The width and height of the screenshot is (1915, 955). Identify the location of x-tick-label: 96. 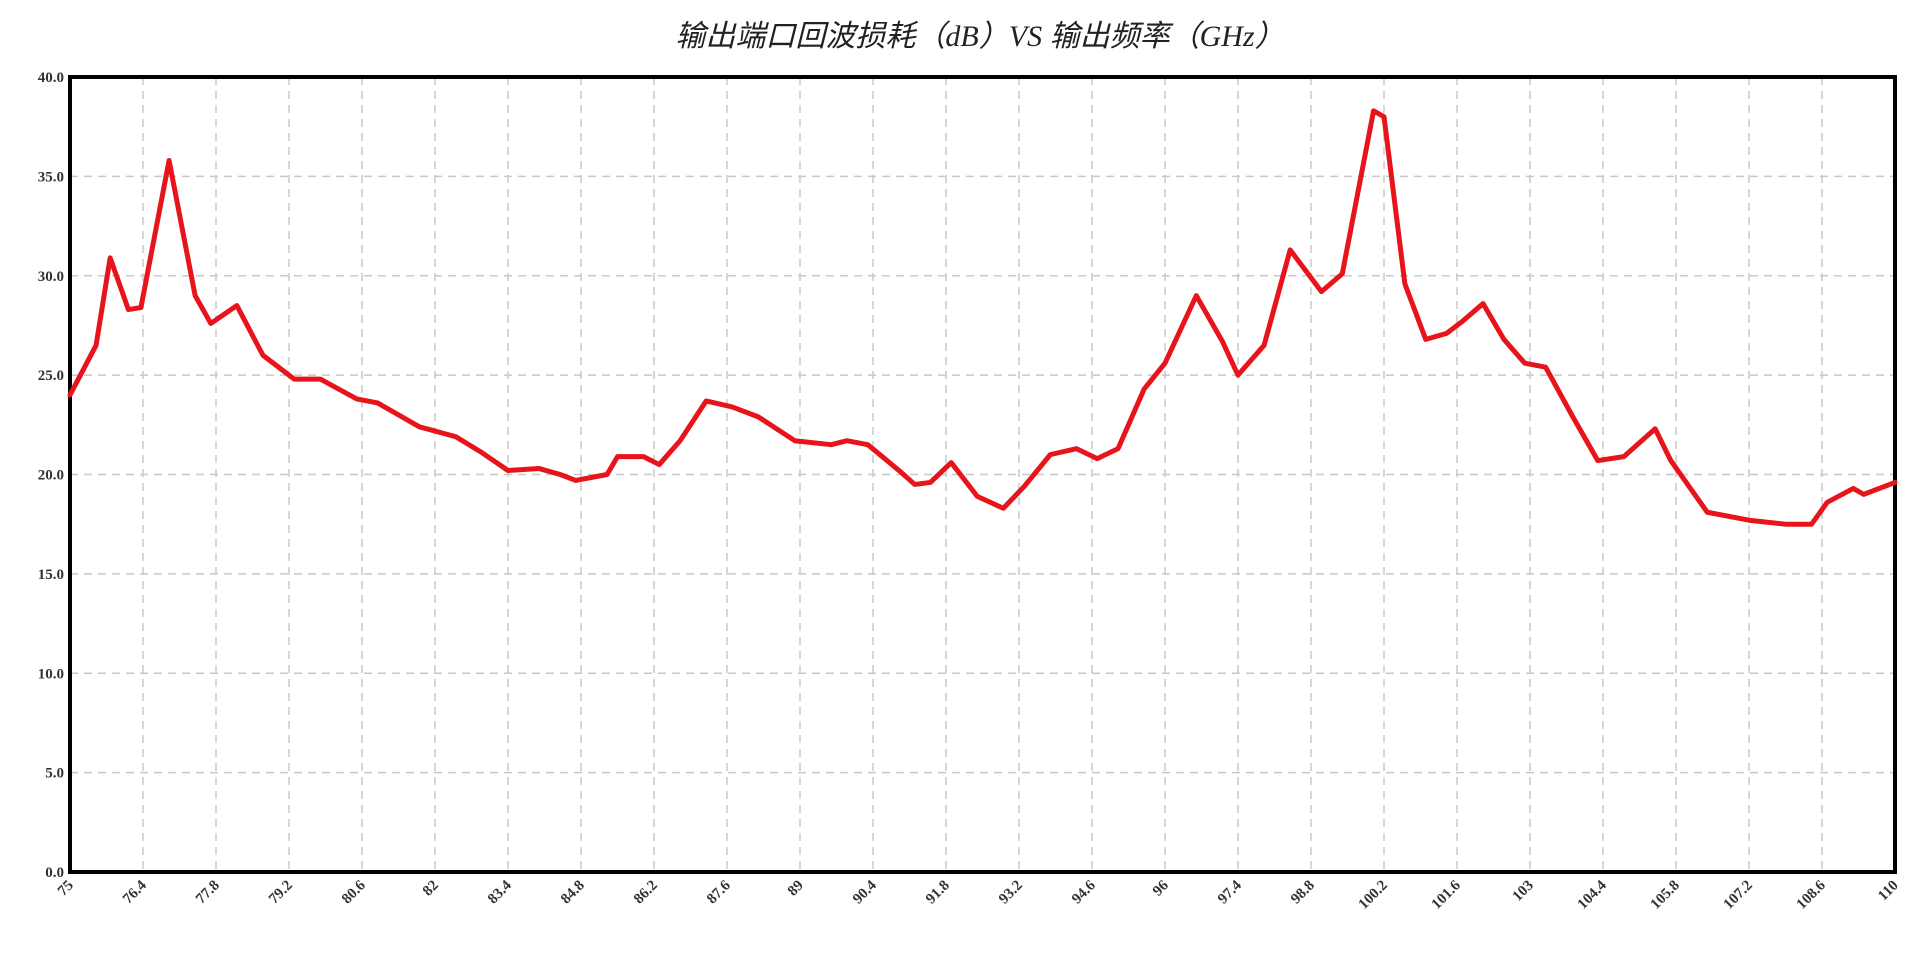
(1161, 888).